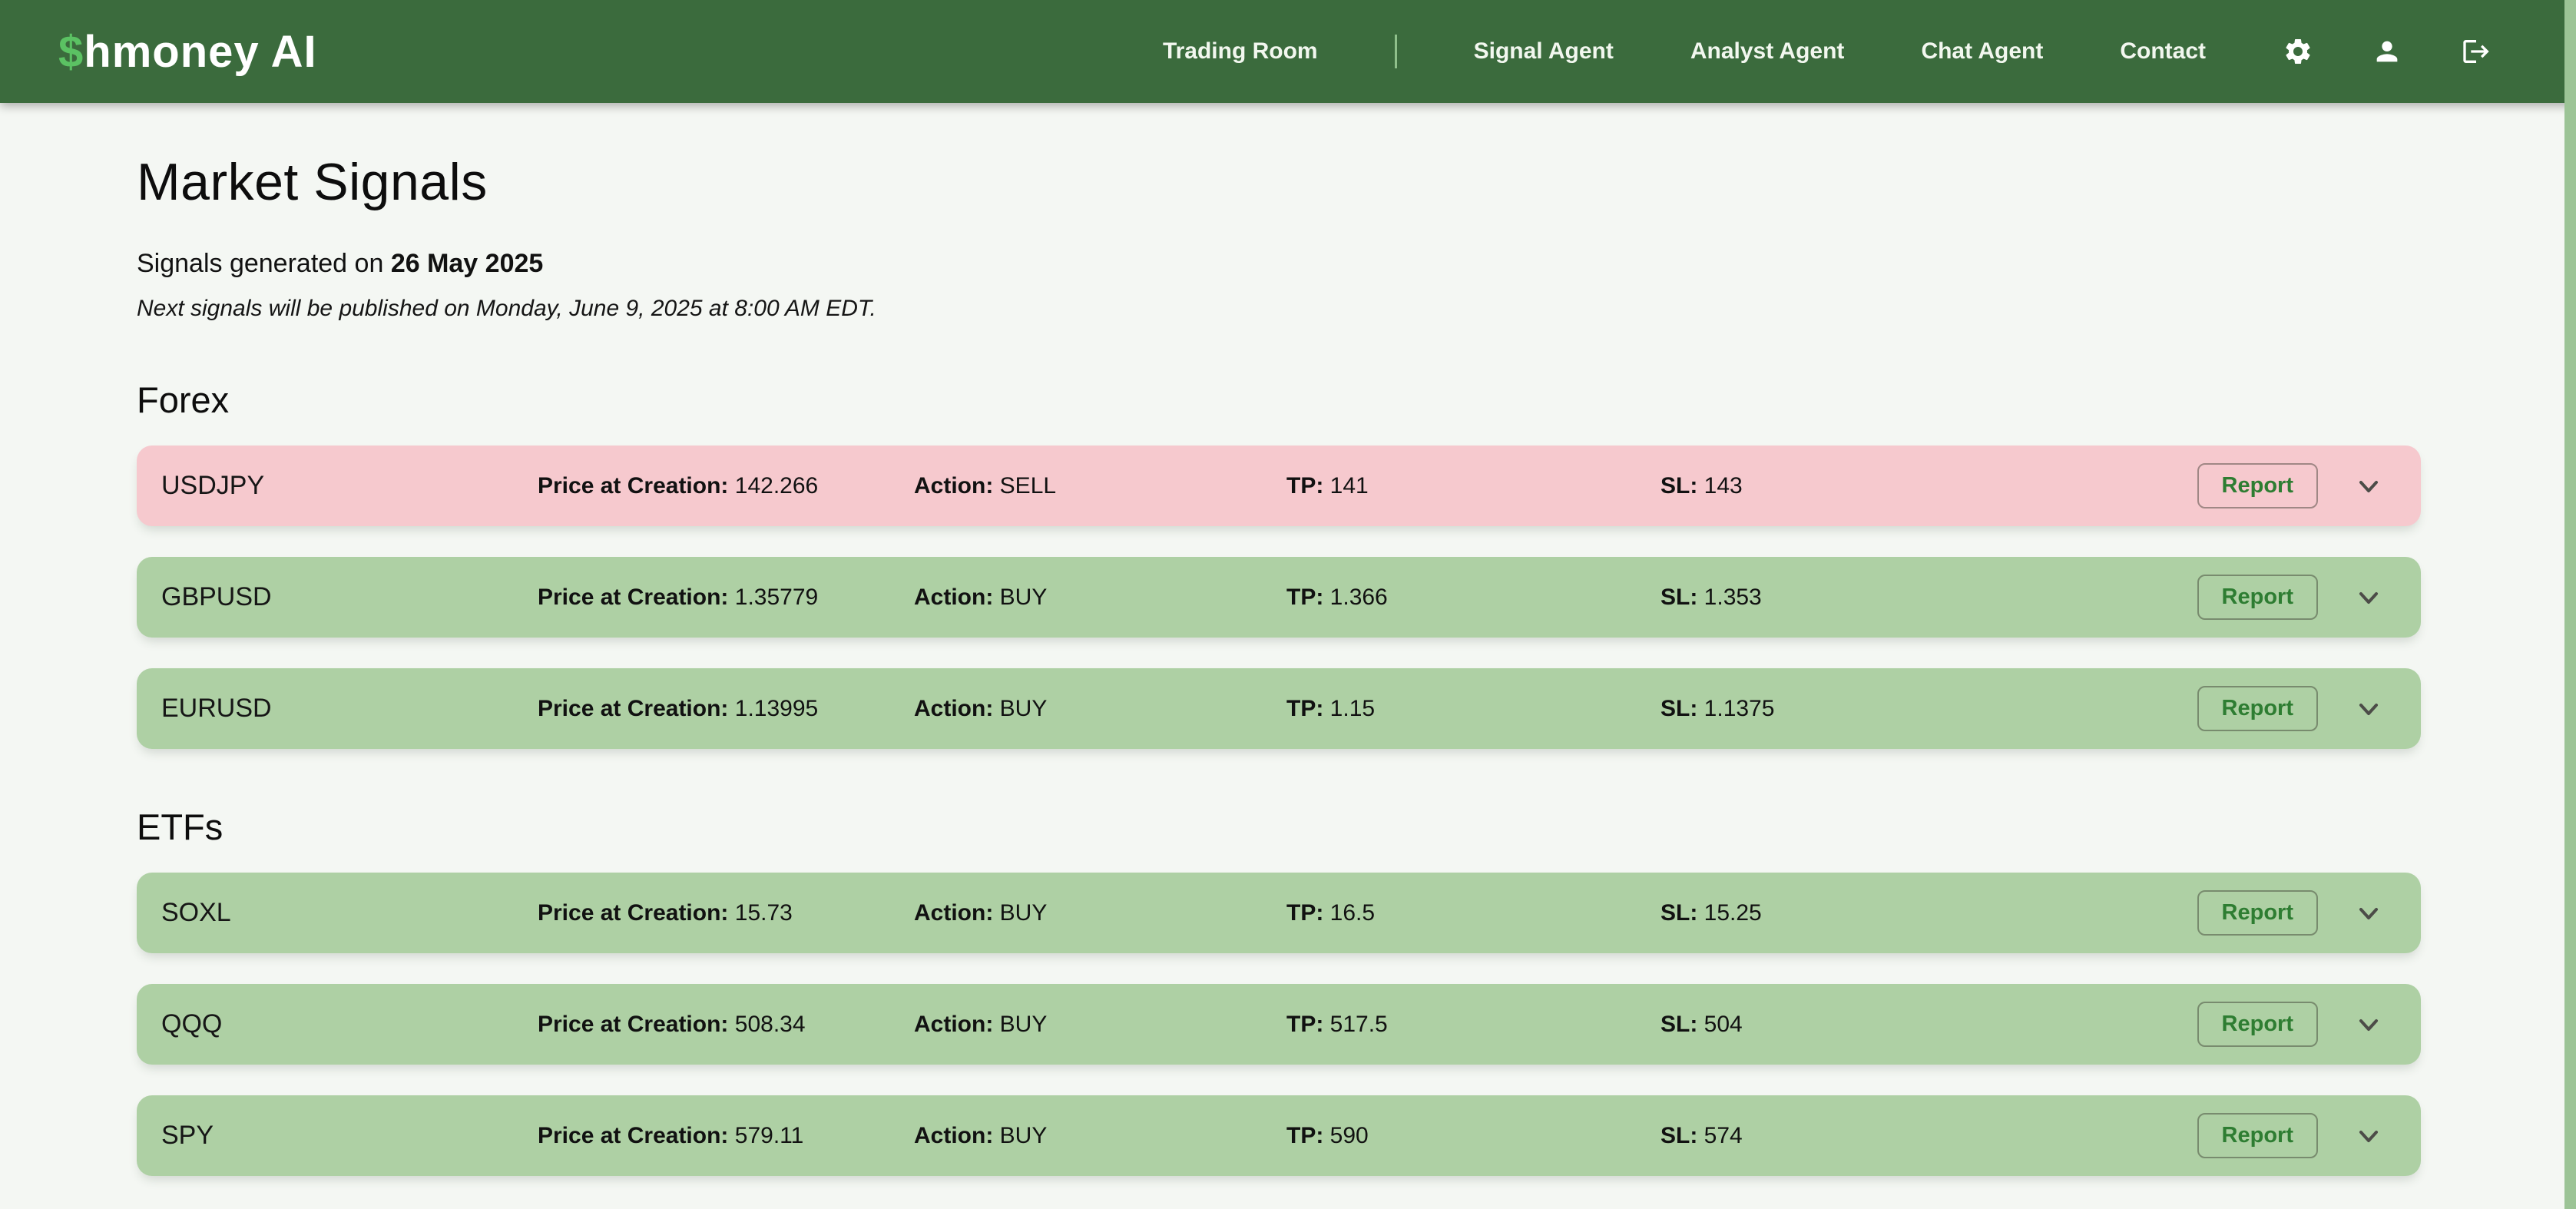 The image size is (2576, 1209). Describe the element at coordinates (188, 52) in the screenshot. I see `logo: $hmoney AI` at that location.